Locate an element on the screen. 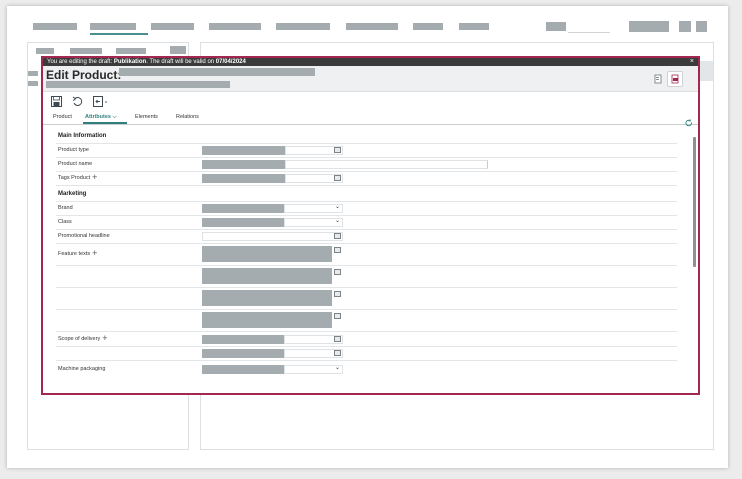  tags-product-field-rest is located at coordinates (314, 178).